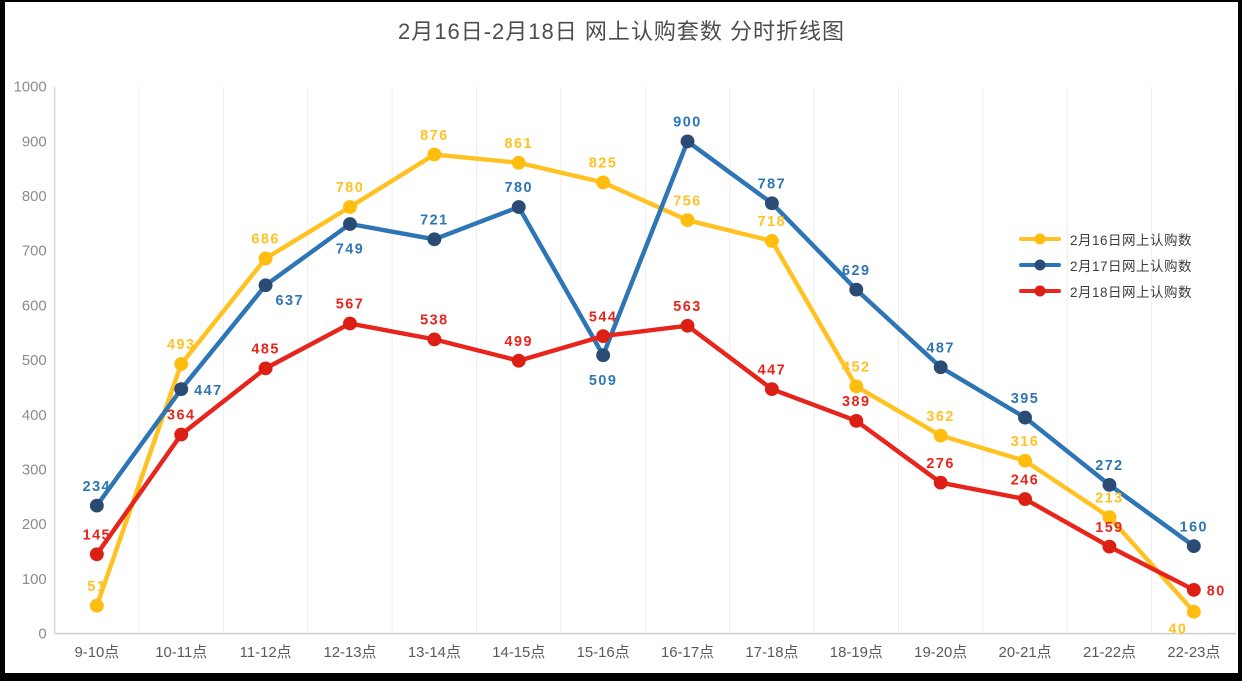 The image size is (1242, 681). I want to click on legend-item-feb17: 2月17日网上认购数, so click(1105, 264).